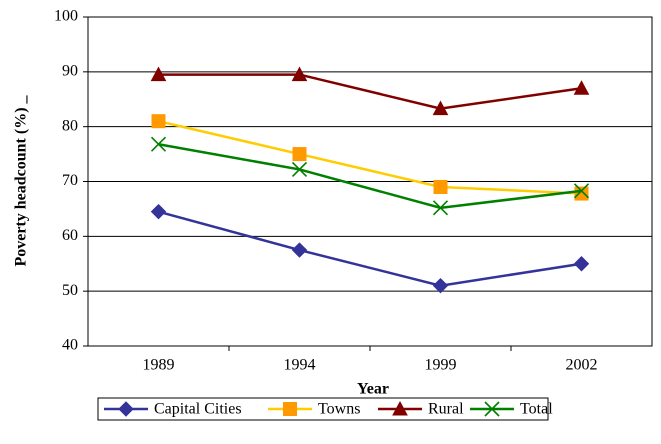 This screenshot has width=661, height=444. What do you see at coordinates (70, 125) in the screenshot?
I see `y-tick-label: 80` at bounding box center [70, 125].